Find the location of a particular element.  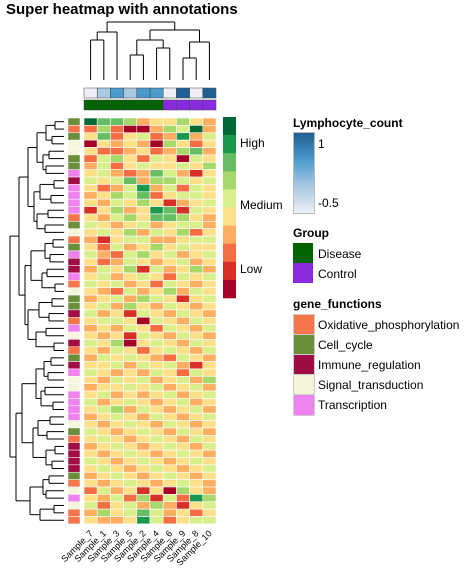

function-swatch-immune is located at coordinates (304, 365).